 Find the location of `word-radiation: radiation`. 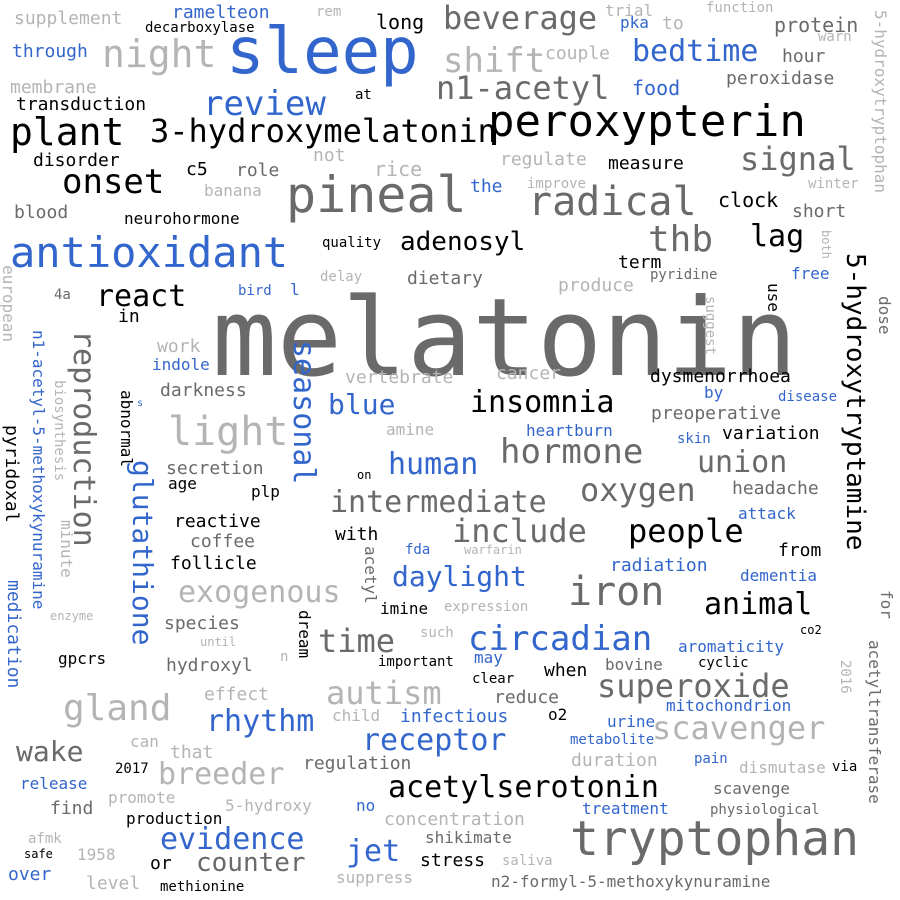

word-radiation: radiation is located at coordinates (659, 565).